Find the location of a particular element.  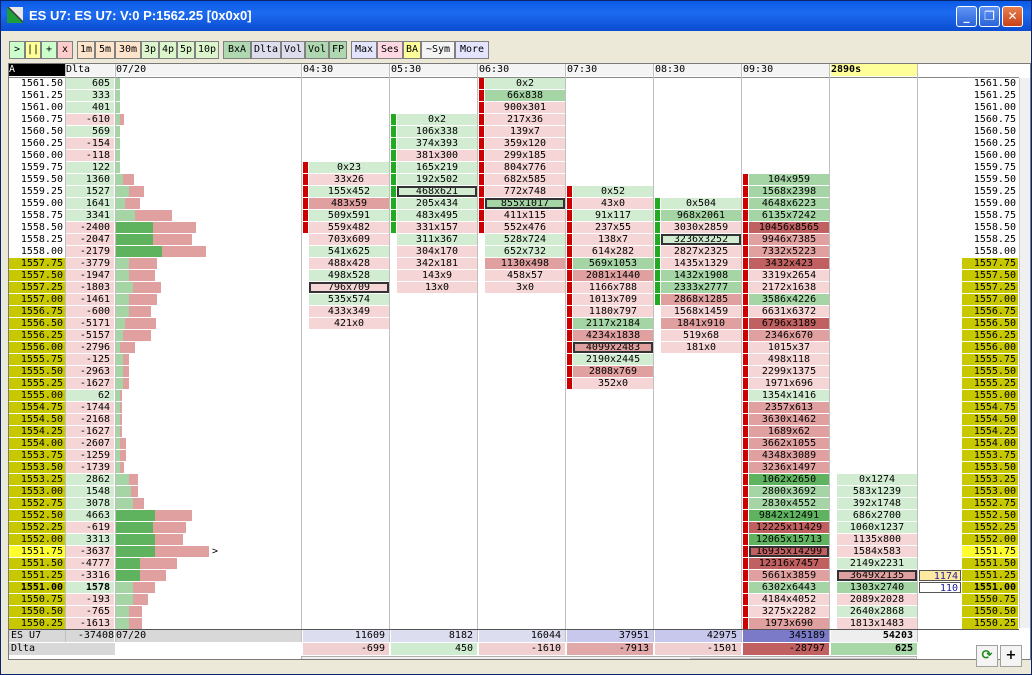

price-label-right: 1551.25 is located at coordinates (990, 575).